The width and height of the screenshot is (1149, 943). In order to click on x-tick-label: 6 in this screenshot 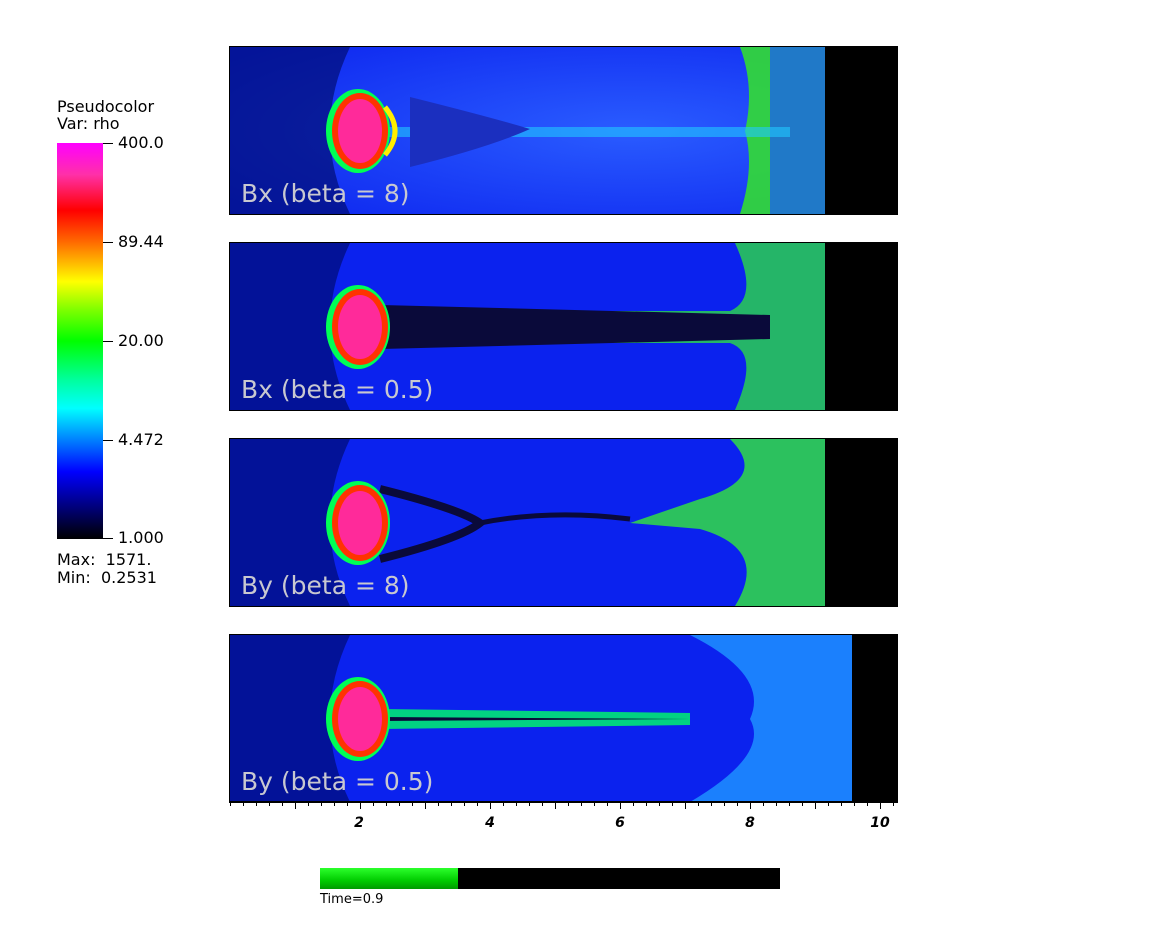, I will do `click(620, 823)`.